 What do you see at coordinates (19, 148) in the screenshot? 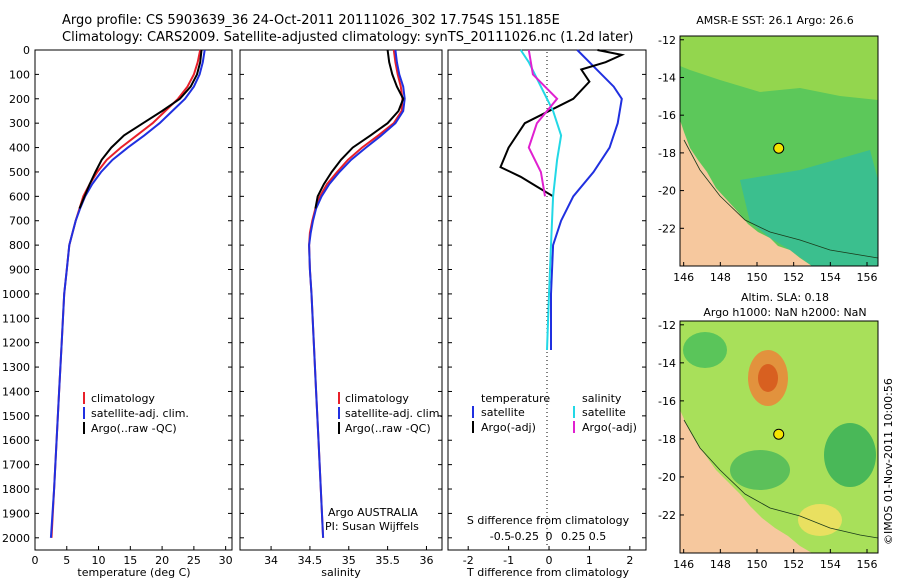
I see `y-tick-label: 400` at bounding box center [19, 148].